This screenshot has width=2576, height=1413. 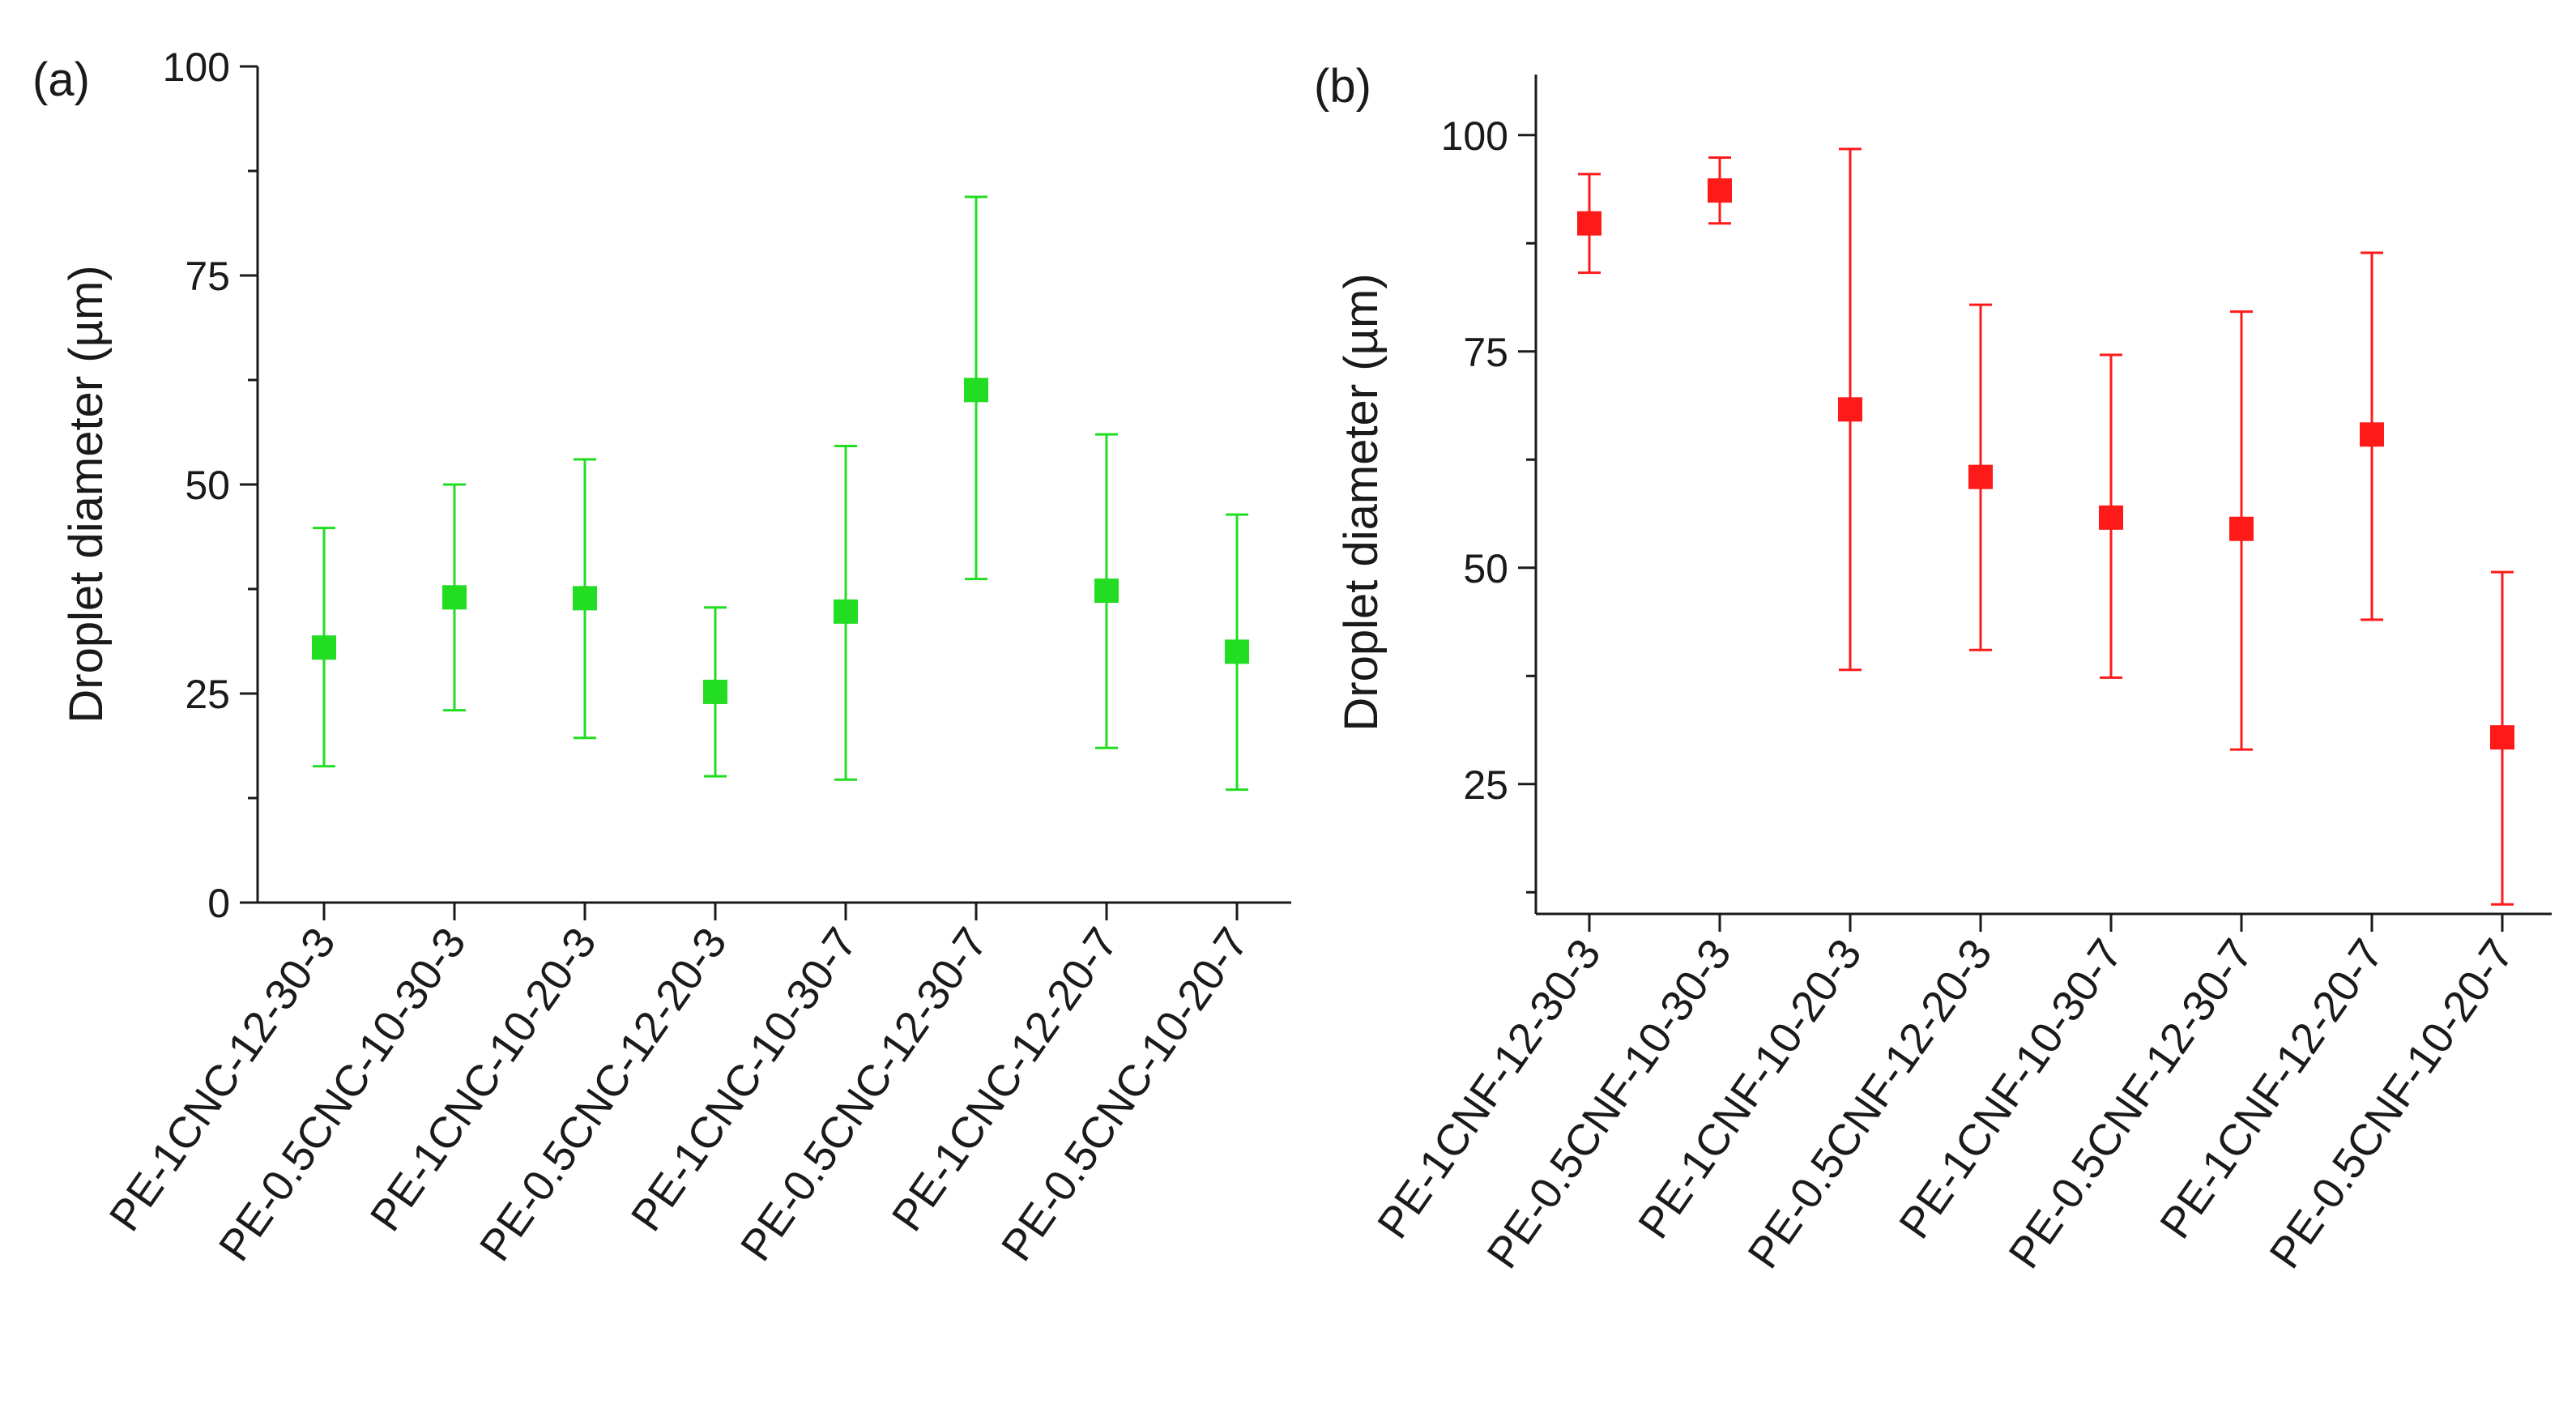 I want to click on x-tick-label: PE-1CNC-10-20-3, so click(x=483, y=1079).